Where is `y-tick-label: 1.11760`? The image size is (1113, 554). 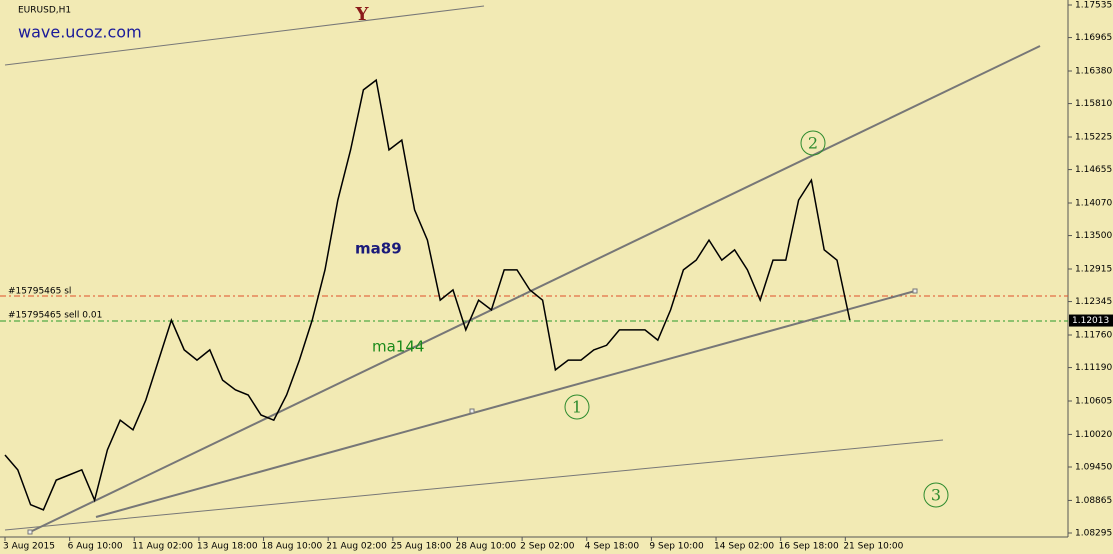
y-tick-label: 1.11760 is located at coordinates (1093, 336).